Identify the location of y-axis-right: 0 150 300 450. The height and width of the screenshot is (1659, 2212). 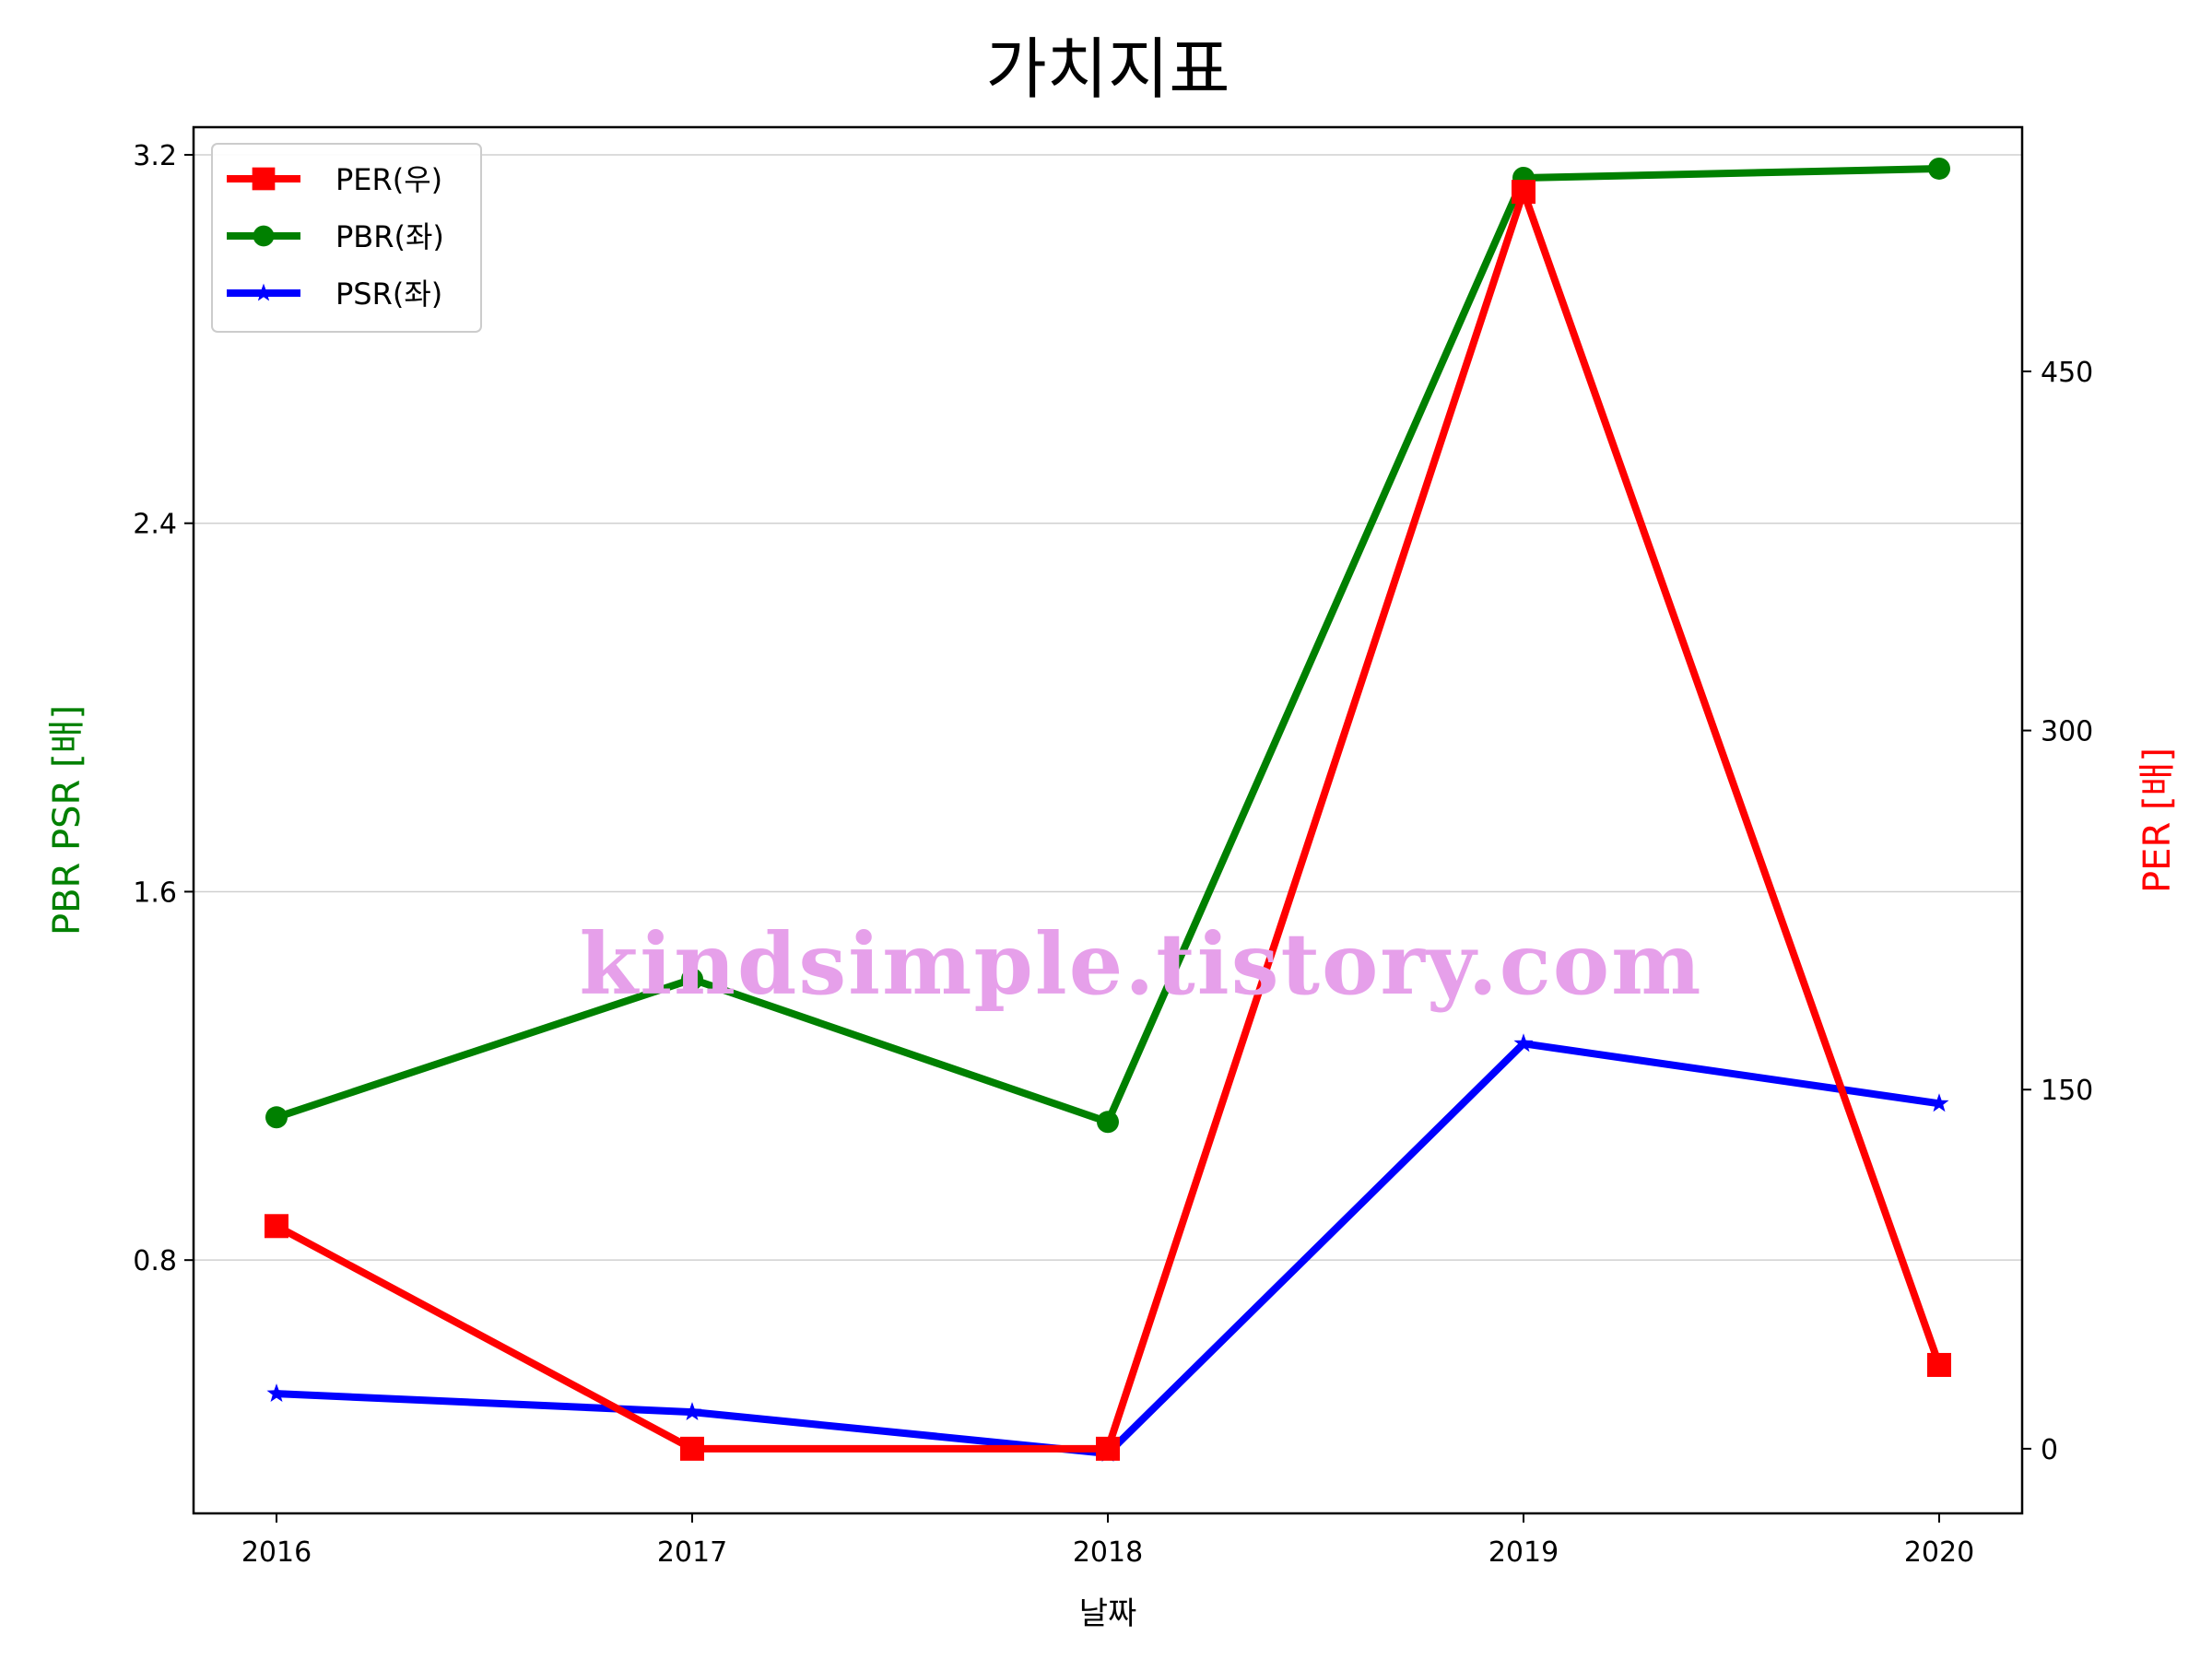
(2057, 911).